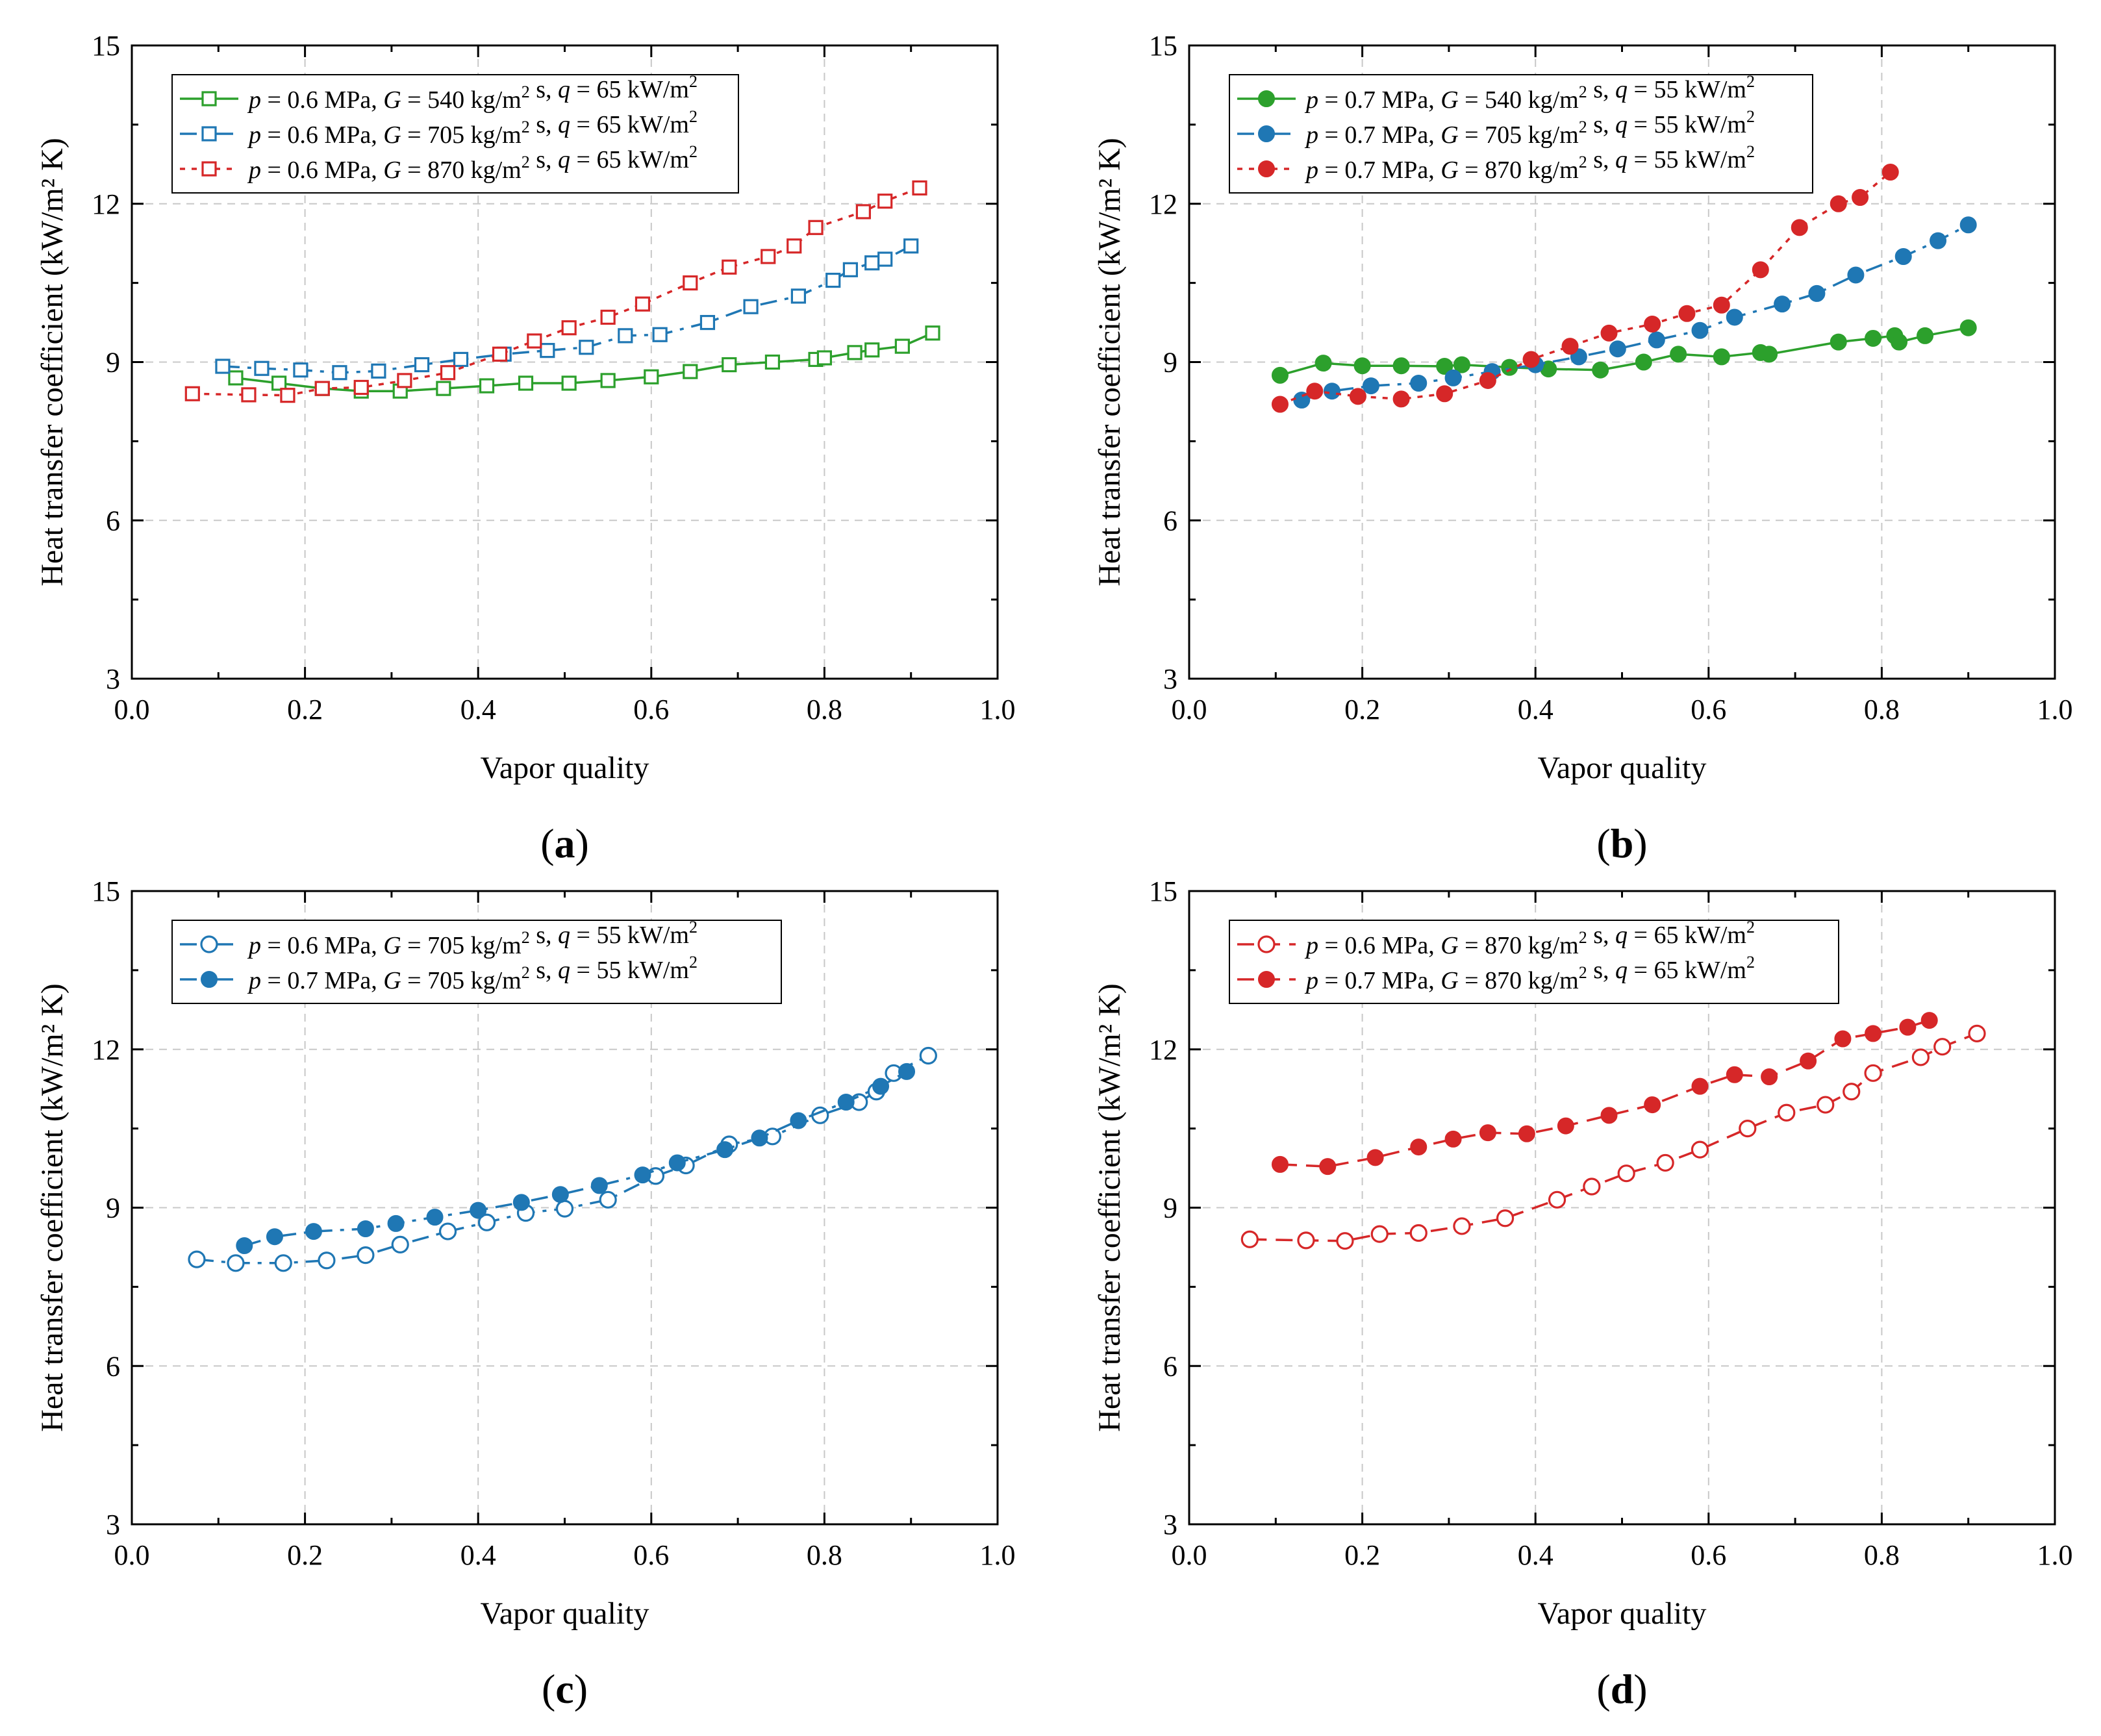 This screenshot has height=1736, width=2101. I want to click on series-line, so click(567, 310).